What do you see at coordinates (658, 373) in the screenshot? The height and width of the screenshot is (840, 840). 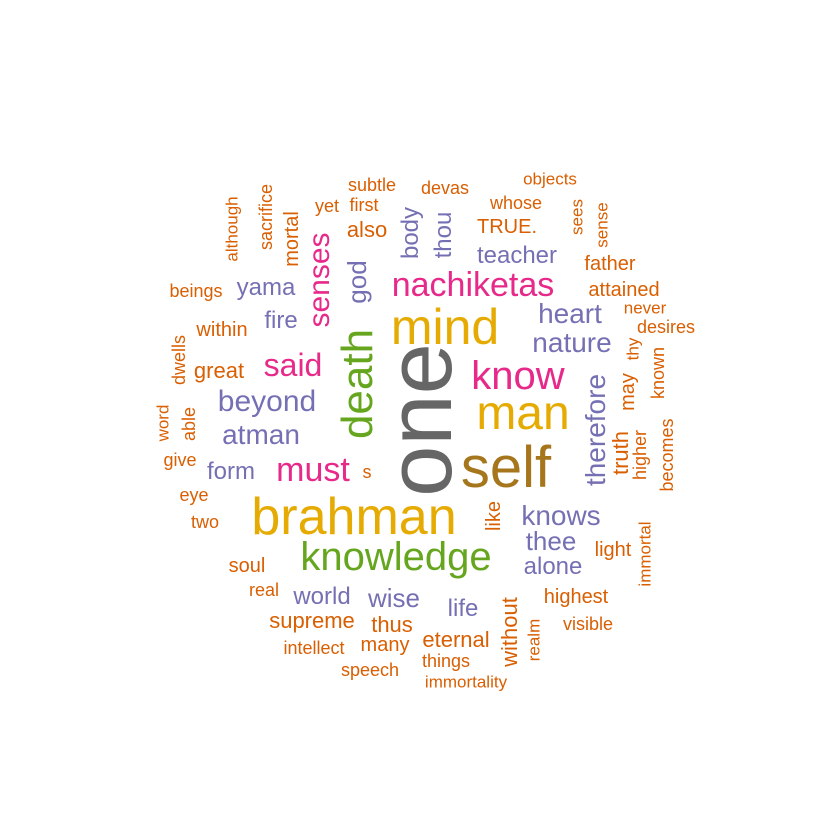 I see `word-known: known` at bounding box center [658, 373].